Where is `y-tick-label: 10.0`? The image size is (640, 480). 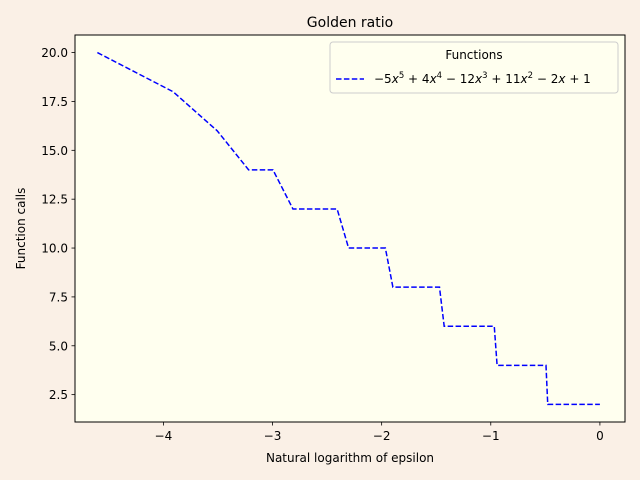
y-tick-label: 10.0 is located at coordinates (54, 249).